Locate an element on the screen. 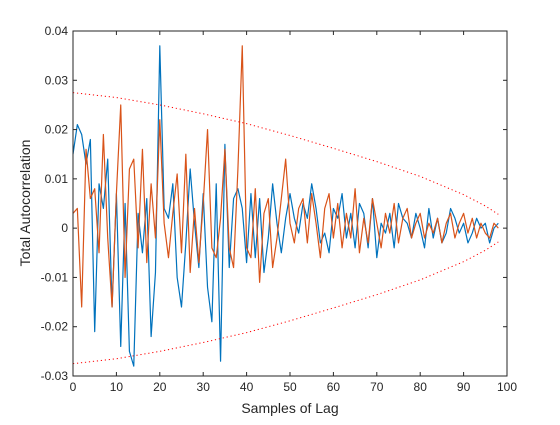 Image resolution: width=560 pixels, height=425 pixels. y-axis-label: Total Autocorrelation is located at coordinates (25, 203).